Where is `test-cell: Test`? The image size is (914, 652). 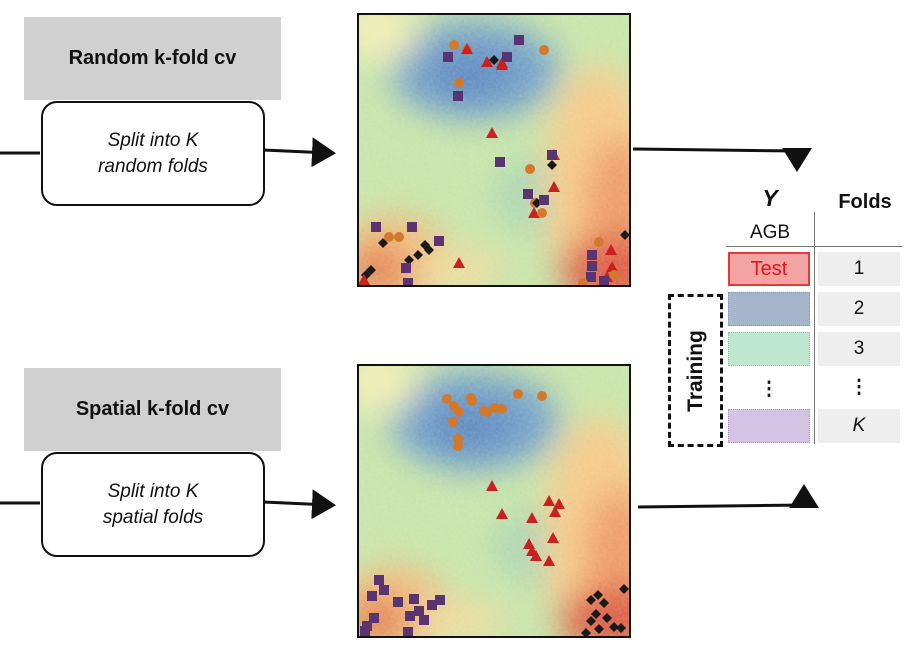 test-cell: Test is located at coordinates (769, 269).